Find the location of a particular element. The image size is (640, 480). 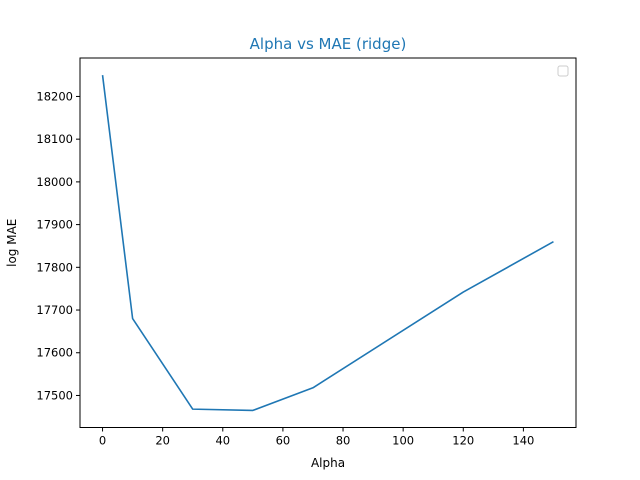

x-tick-label: 120 is located at coordinates (463, 441).